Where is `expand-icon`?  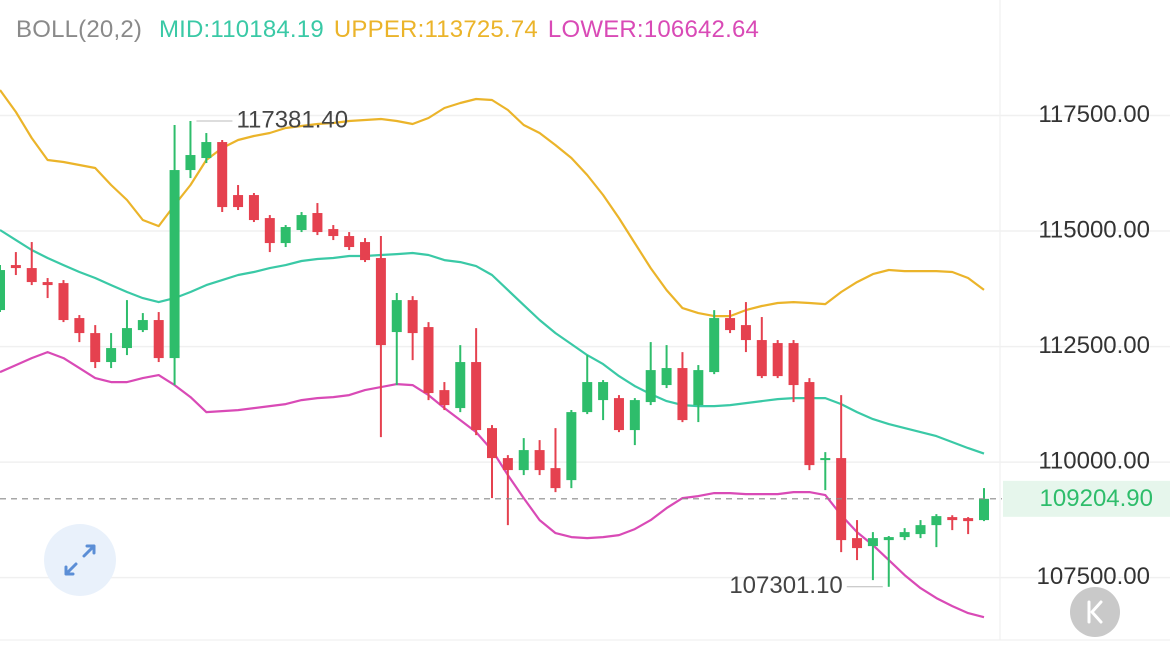
expand-icon is located at coordinates (80, 560).